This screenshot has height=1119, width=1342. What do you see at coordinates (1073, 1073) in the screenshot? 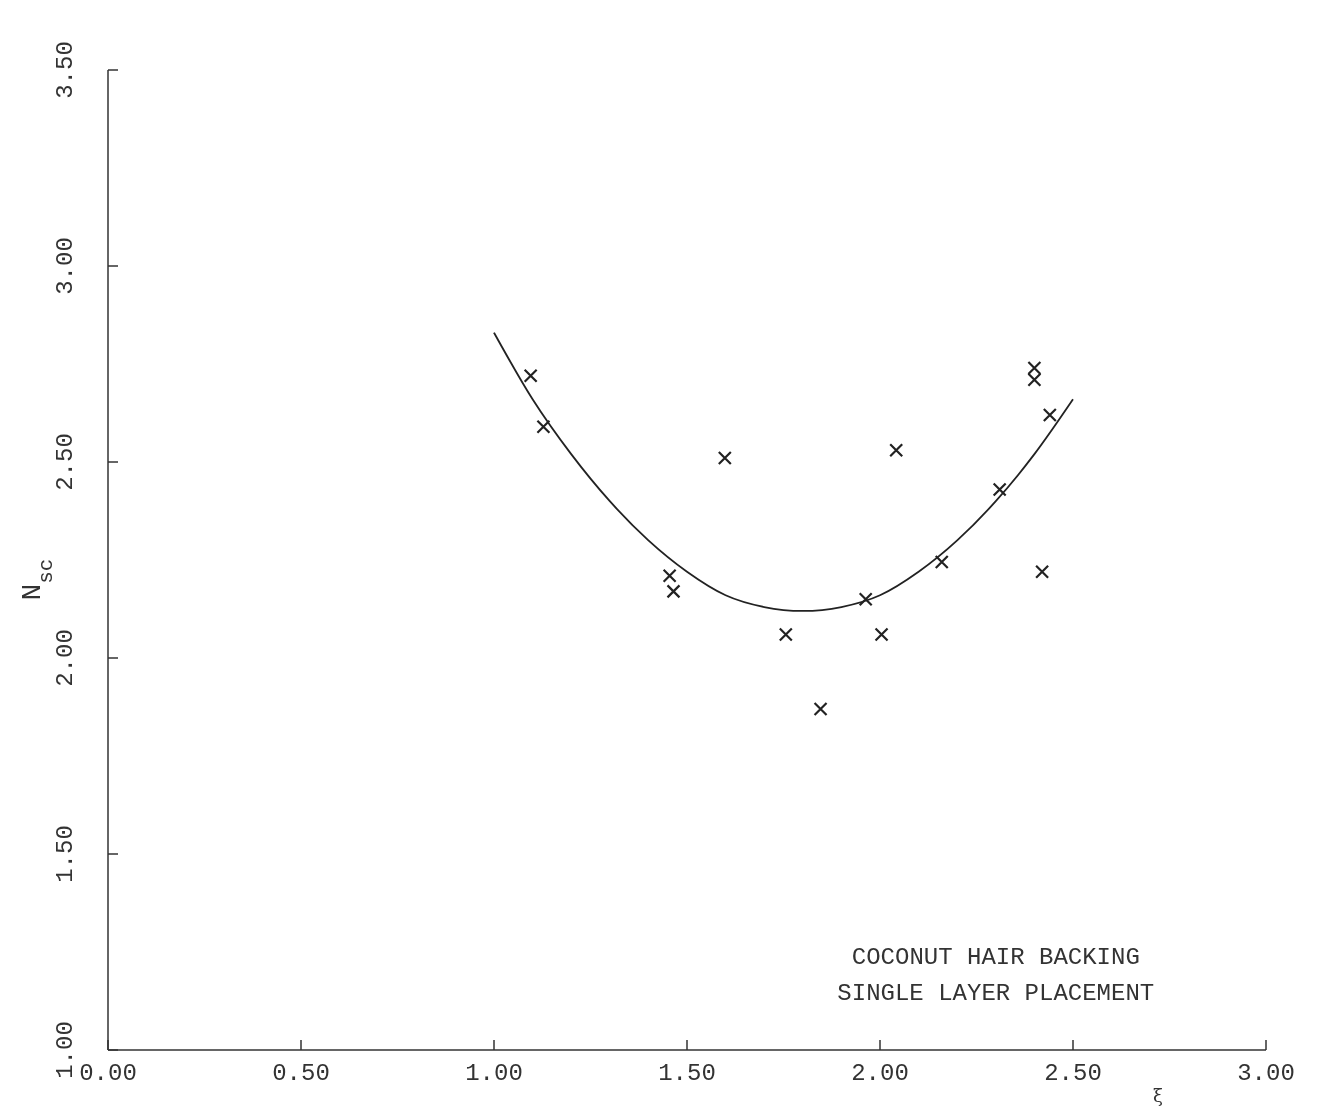
I see `x-tick-label: 2.50` at bounding box center [1073, 1073].